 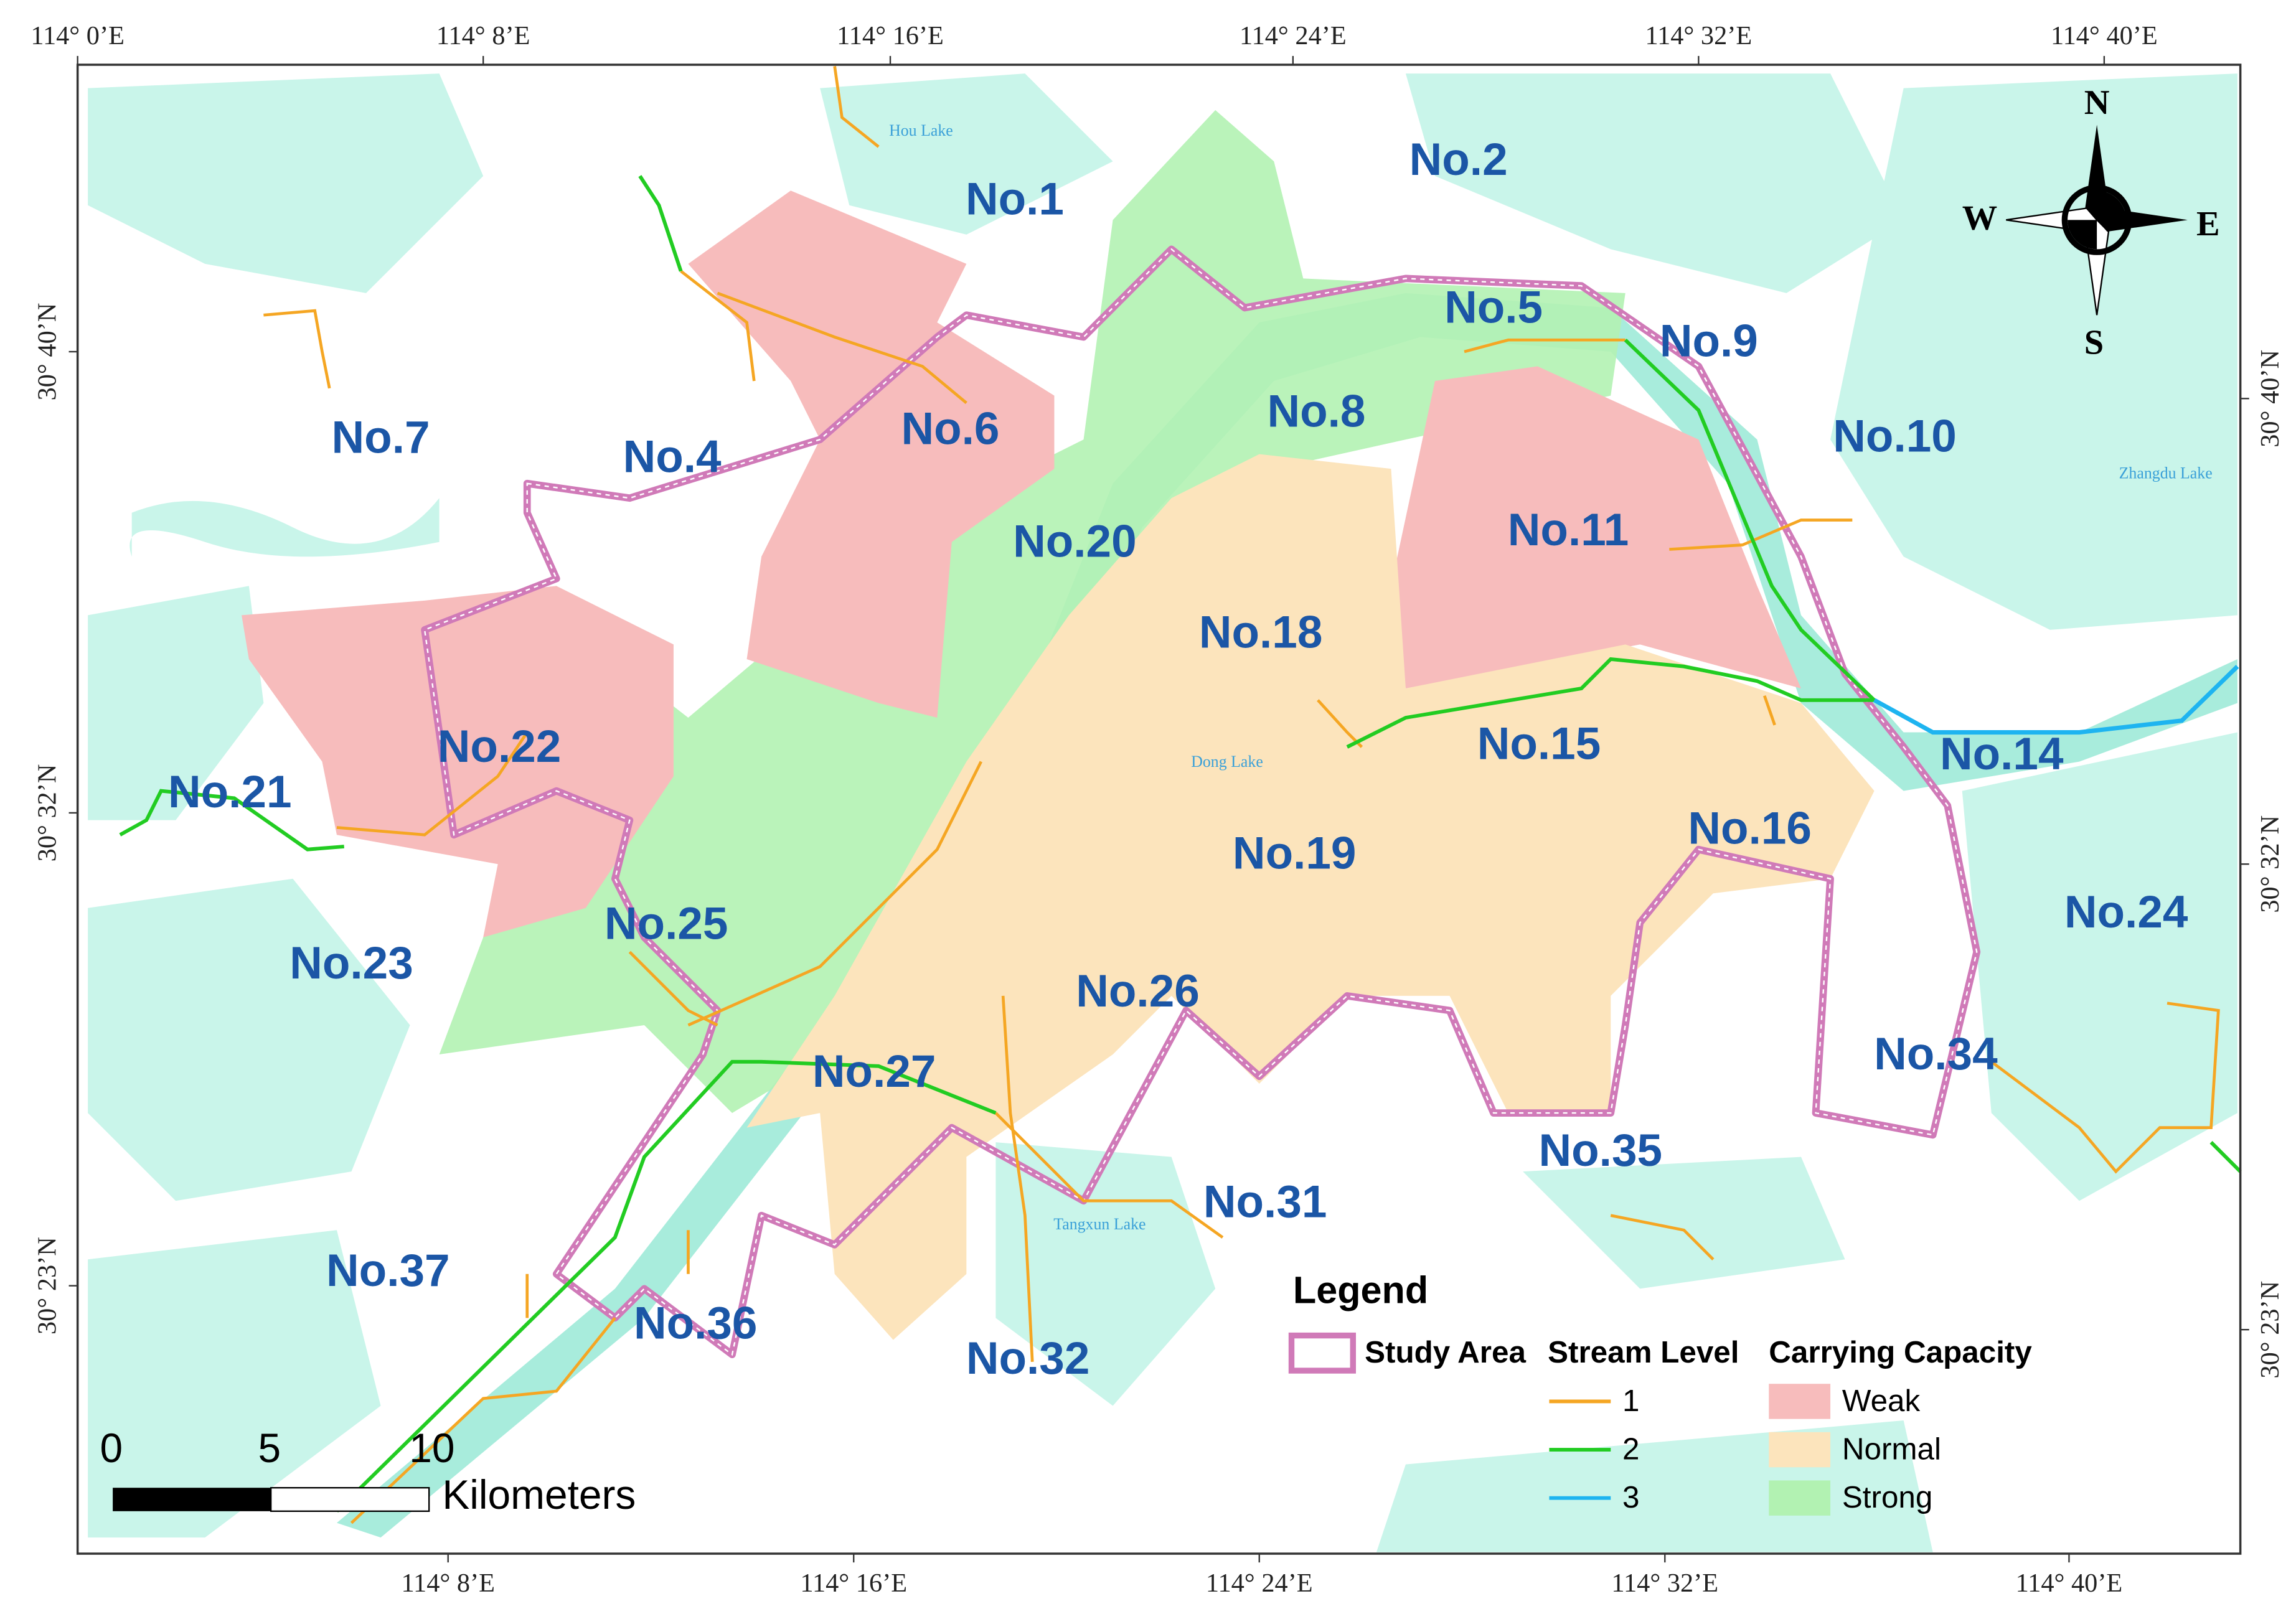 What do you see at coordinates (1458, 159) in the screenshot?
I see `zone-label: No.2` at bounding box center [1458, 159].